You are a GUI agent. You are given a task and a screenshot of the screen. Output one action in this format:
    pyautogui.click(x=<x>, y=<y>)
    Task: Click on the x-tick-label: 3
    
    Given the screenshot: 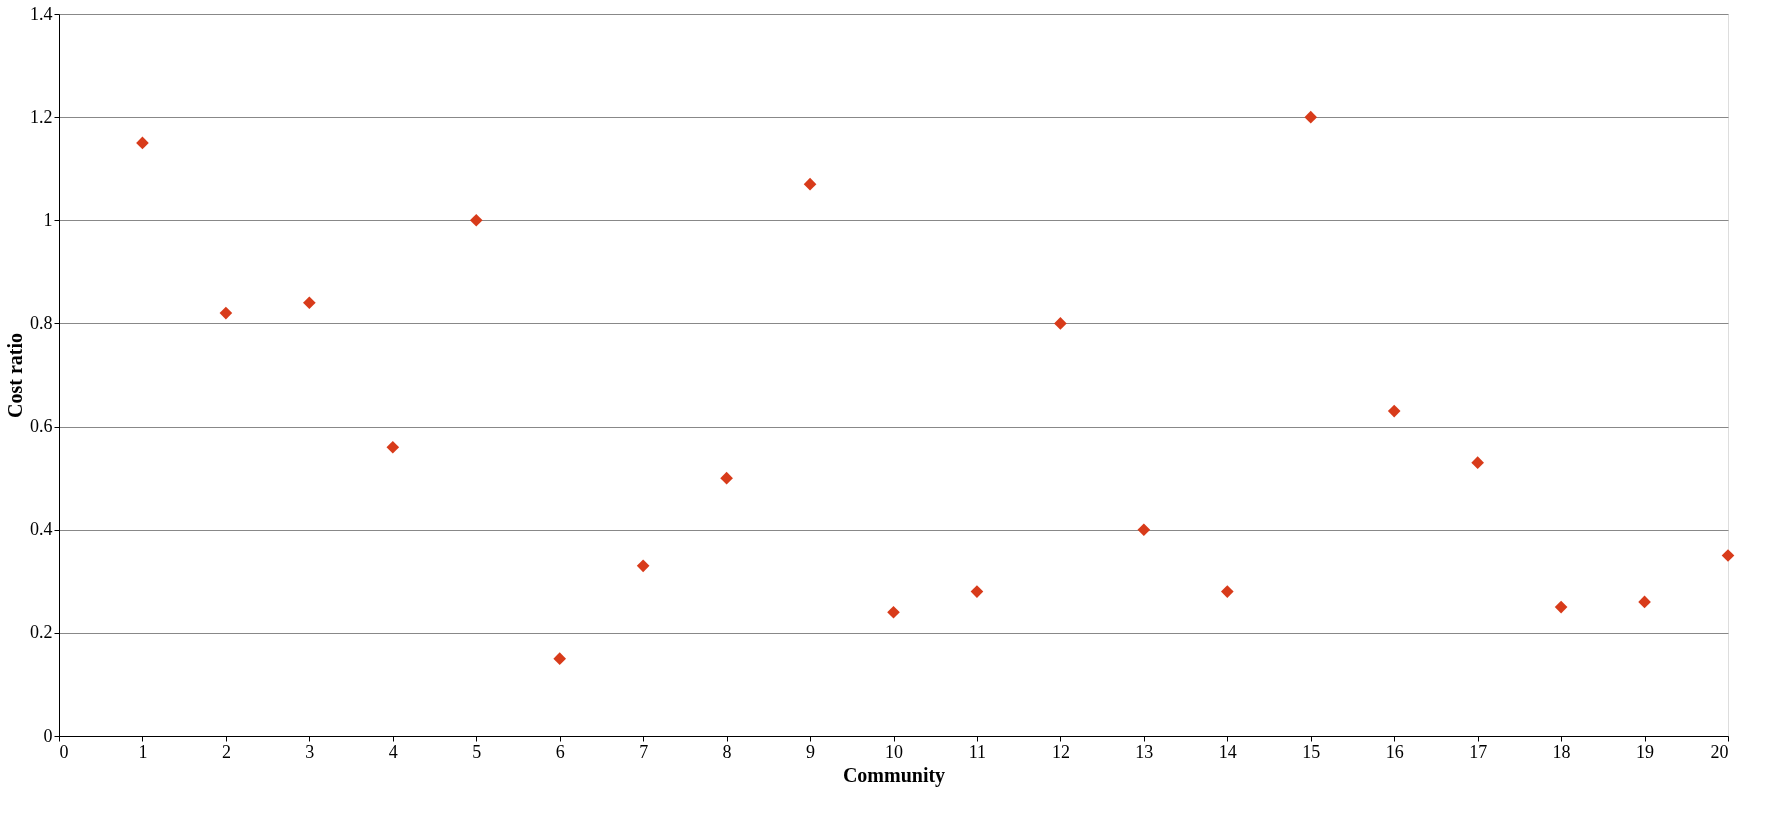 What is the action you would take?
    pyautogui.click(x=310, y=751)
    